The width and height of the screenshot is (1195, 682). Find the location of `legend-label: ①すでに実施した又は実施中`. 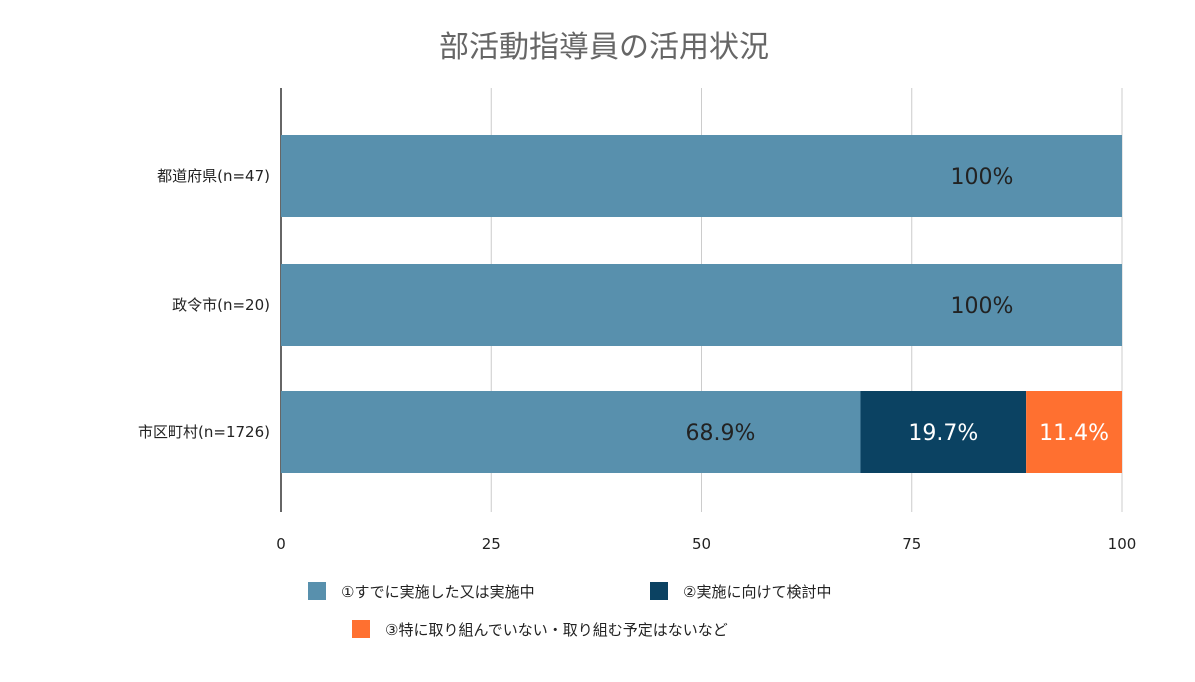

legend-label: ①すでに実施した又は実施中 is located at coordinates (438, 592).